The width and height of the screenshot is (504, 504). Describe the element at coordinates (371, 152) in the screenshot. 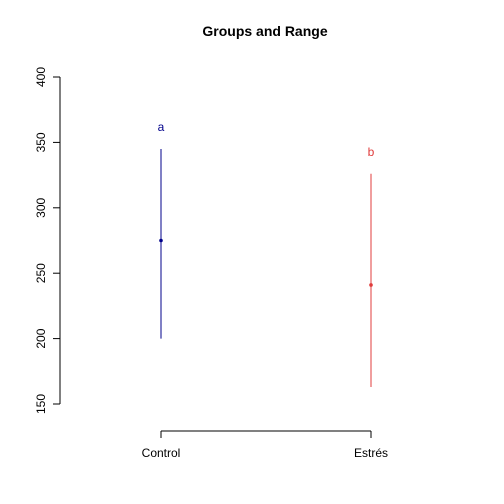

I see `group-letter-1: b` at that location.